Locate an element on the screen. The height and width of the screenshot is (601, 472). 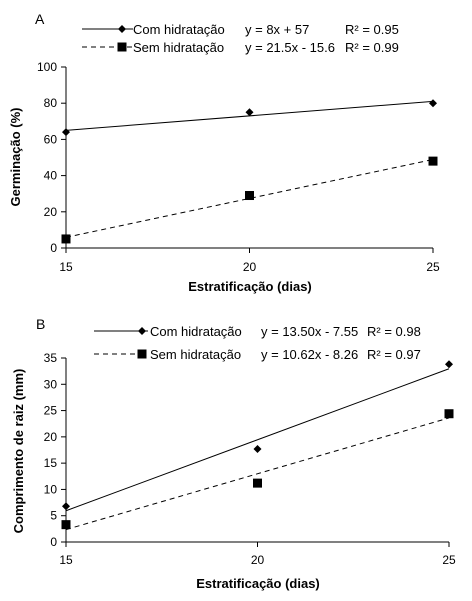
r-squared-value: R² = 0.98 is located at coordinates (394, 331).